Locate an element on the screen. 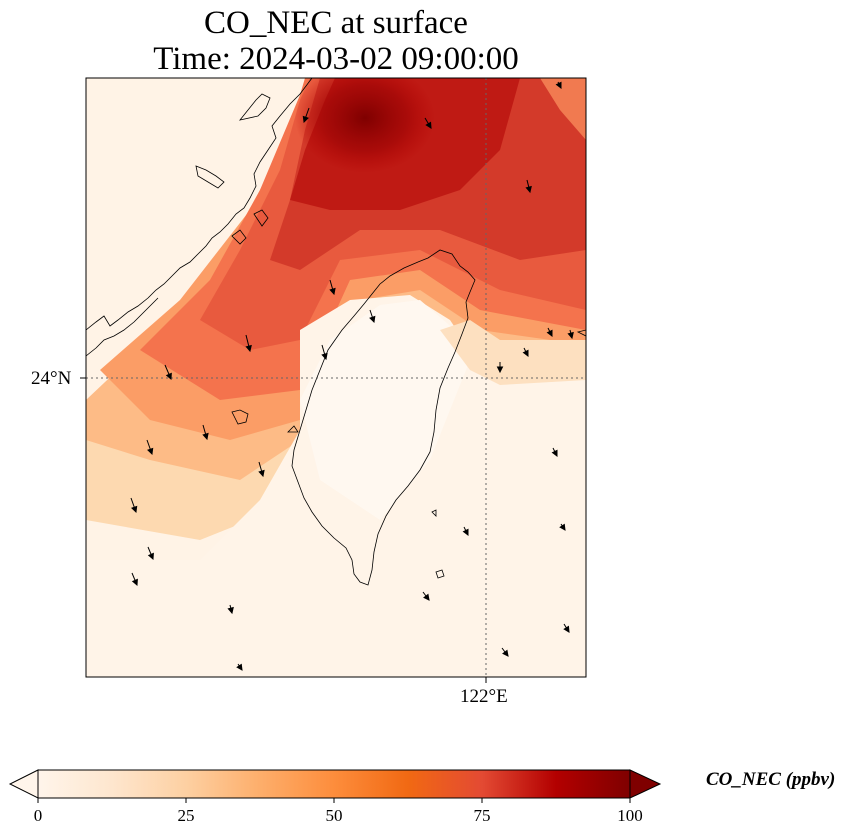 The height and width of the screenshot is (836, 858). colorbar-tick-label: 50 is located at coordinates (334, 815).